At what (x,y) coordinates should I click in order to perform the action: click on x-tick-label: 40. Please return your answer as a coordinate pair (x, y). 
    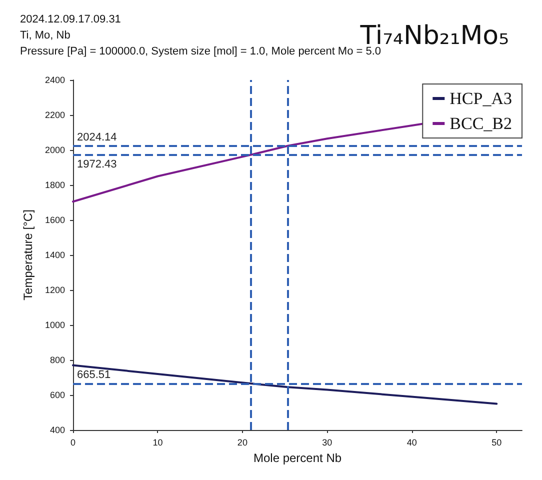
    Looking at the image, I should click on (411, 443).